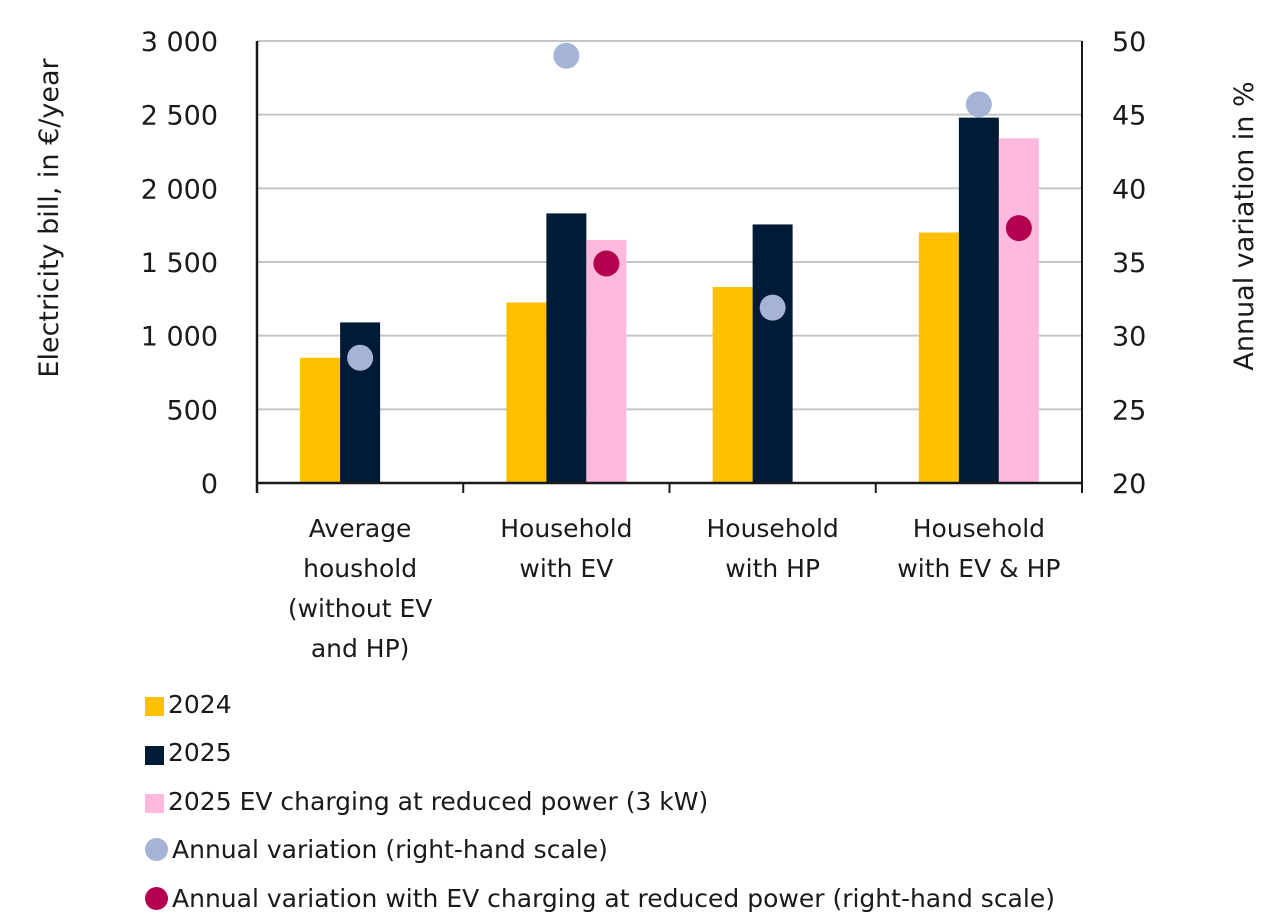  I want to click on y-tick-label: 1 000, so click(179, 337).